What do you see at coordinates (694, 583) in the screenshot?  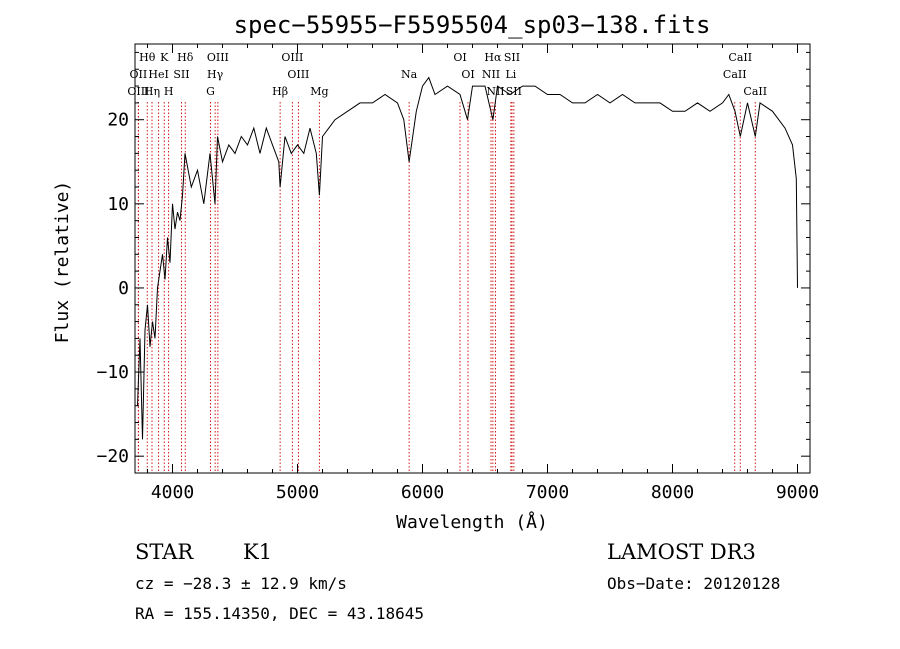 I see `observation-date: Obs−Date: 20120128` at bounding box center [694, 583].